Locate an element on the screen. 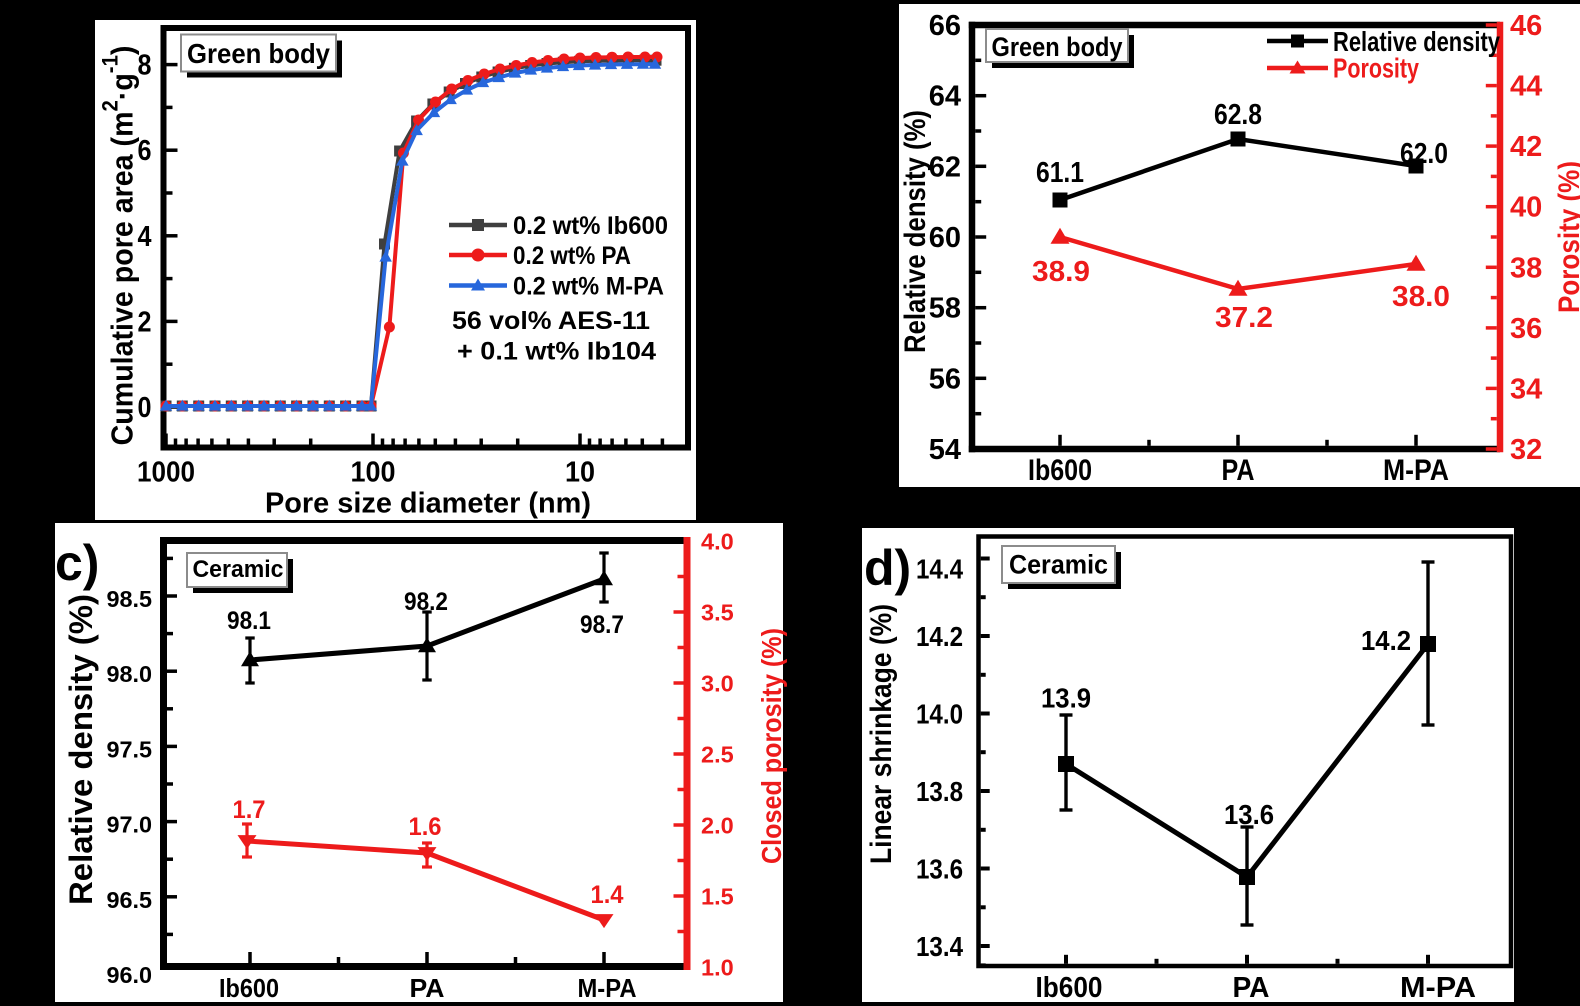 Image resolution: width=1580 pixels, height=1006 pixels. svg-text: 100 is located at coordinates (373, 473).